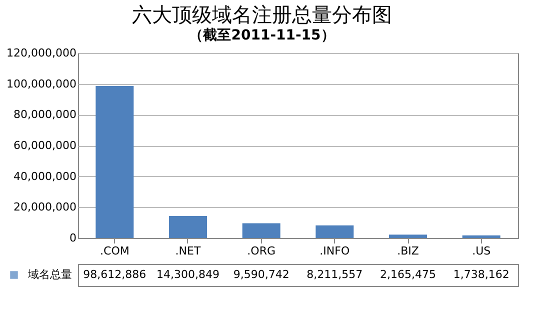 This screenshot has width=558, height=335. I want to click on y-tick-label: 40,000,000, so click(45, 176).